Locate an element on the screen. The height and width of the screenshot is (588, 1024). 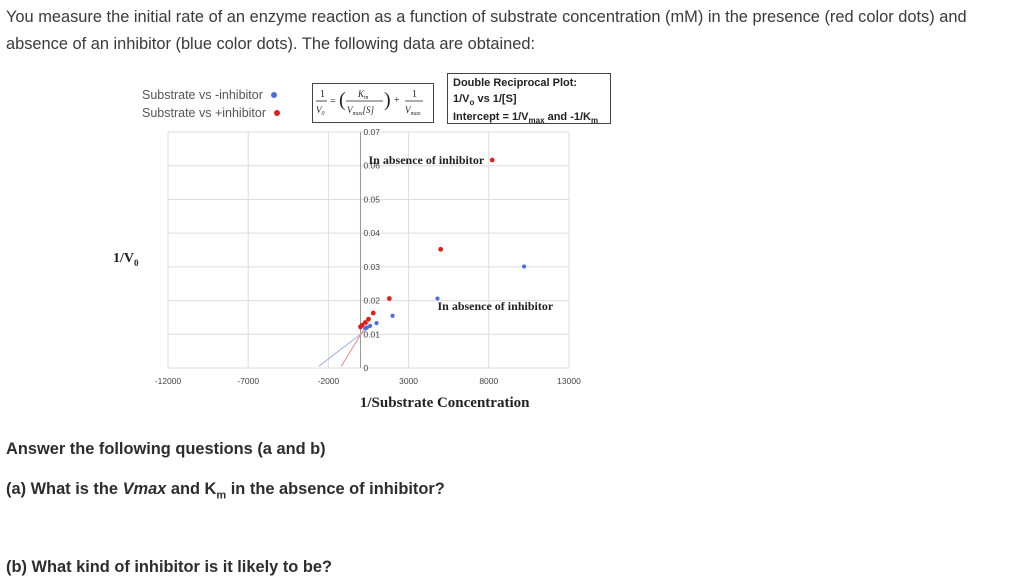
annotation-dot-red is located at coordinates (492, 160).